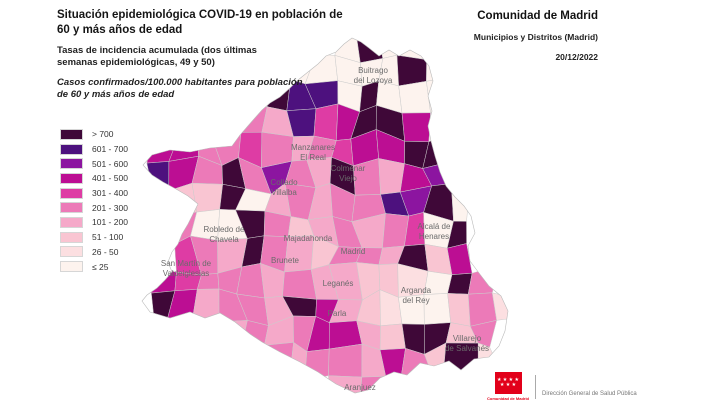 This screenshot has height=405, width=720. Describe the element at coordinates (508, 398) in the screenshot. I see `logo-caption: Comunidad de Madrid` at that location.